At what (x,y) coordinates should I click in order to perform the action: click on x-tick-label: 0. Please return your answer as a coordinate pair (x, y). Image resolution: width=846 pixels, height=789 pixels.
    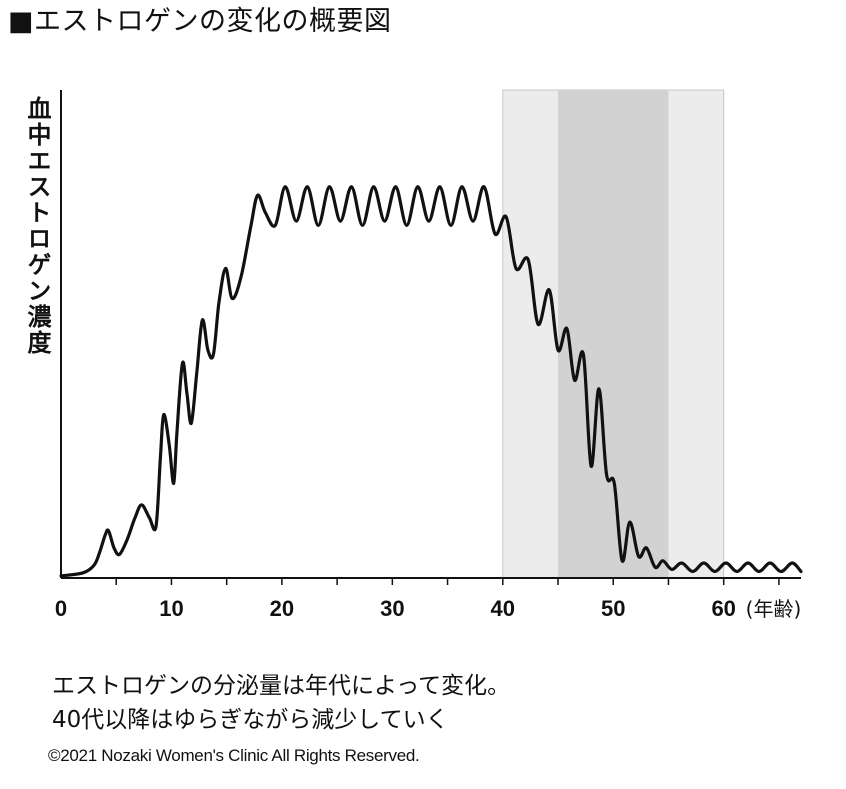
    Looking at the image, I should click on (61, 608).